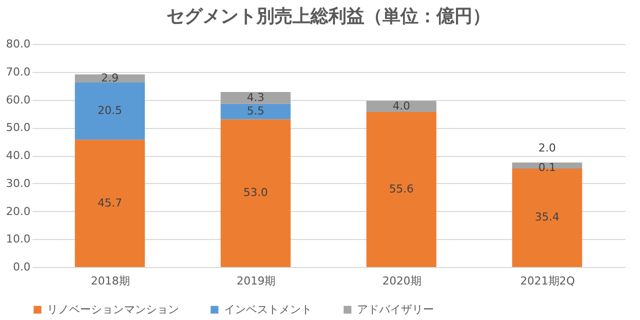 The width and height of the screenshot is (640, 320). I want to click on y-tick-label: 0.0, so click(21, 267).